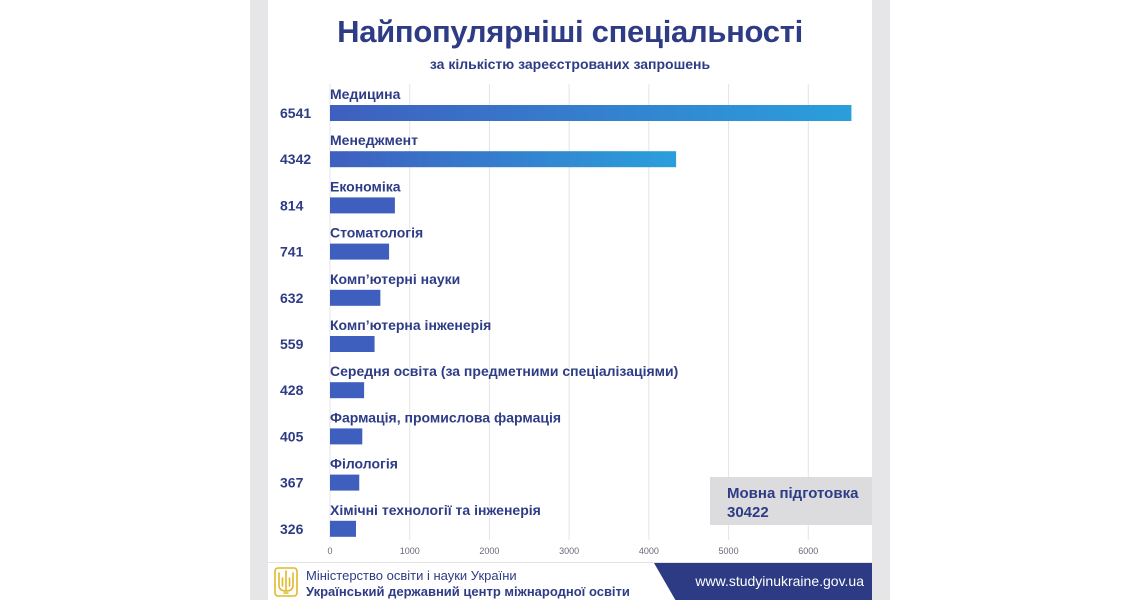  I want to click on x-tick-label: 5000, so click(729, 551).